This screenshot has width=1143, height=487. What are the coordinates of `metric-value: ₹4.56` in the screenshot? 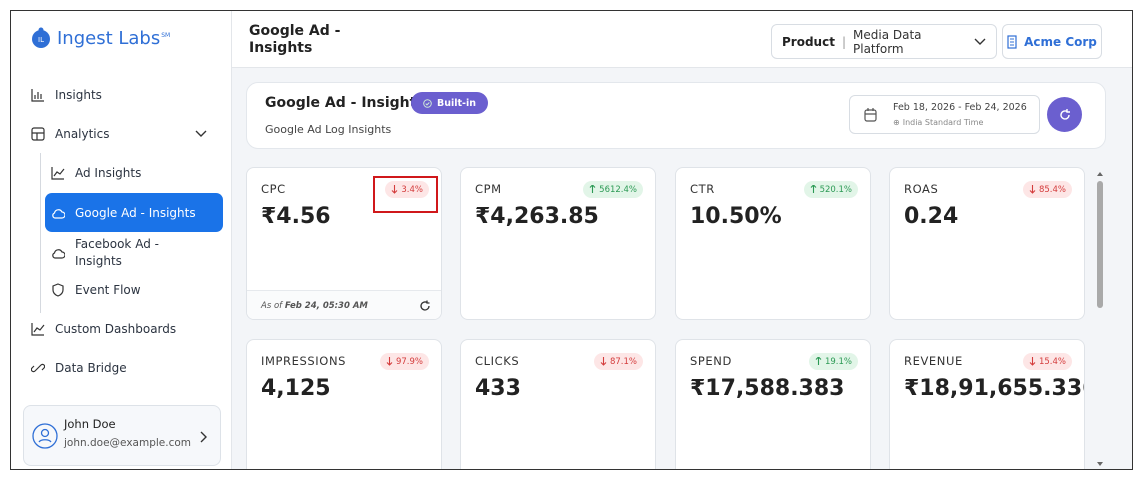 It's located at (296, 216).